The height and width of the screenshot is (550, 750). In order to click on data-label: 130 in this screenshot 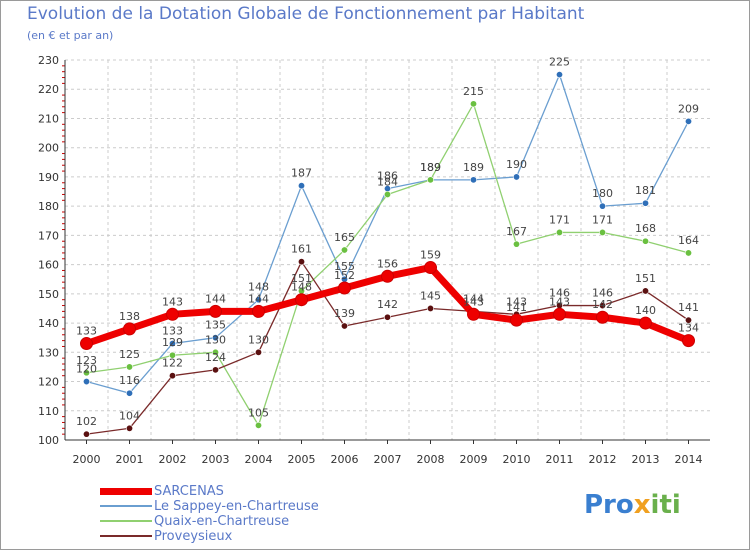, I will do `click(258, 339)`.